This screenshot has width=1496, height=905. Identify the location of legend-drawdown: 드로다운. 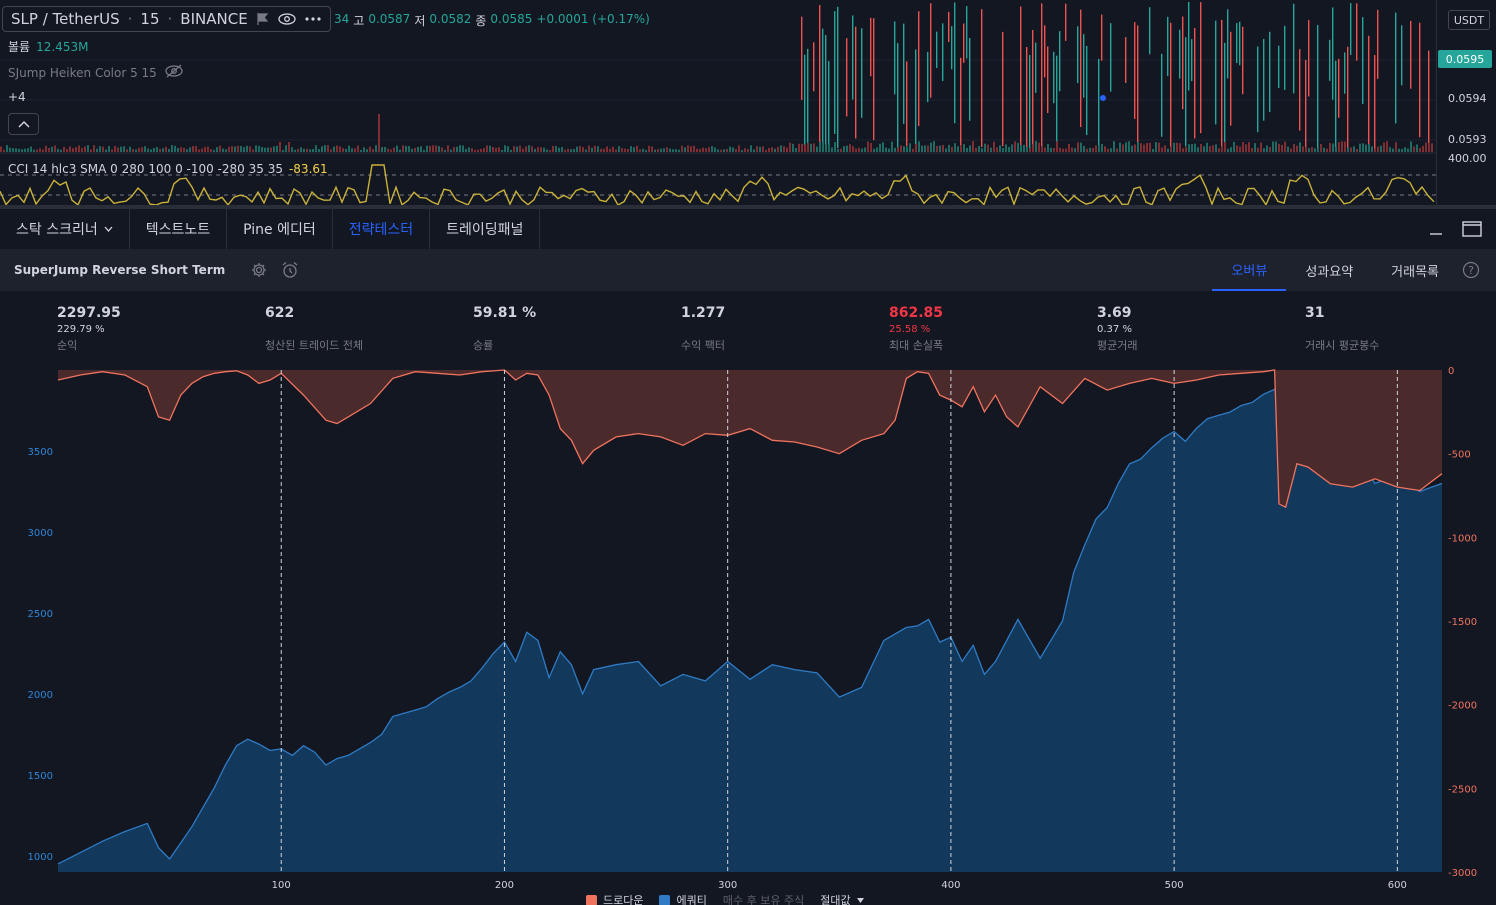
(614, 898).